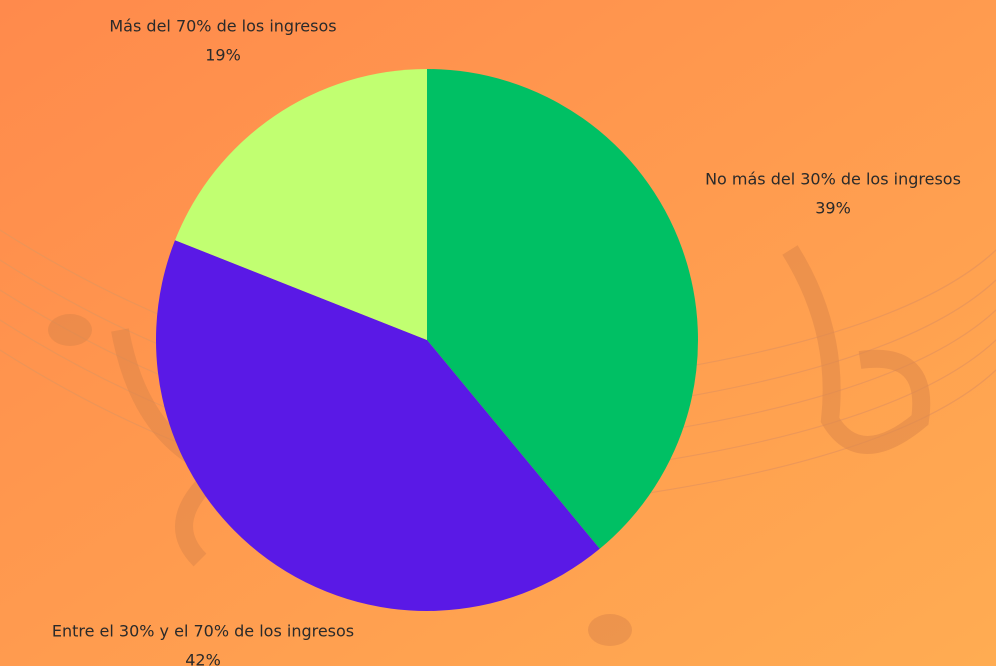 The image size is (996, 666). Describe the element at coordinates (223, 55) in the screenshot. I see `slice-value-label: 19%` at that location.